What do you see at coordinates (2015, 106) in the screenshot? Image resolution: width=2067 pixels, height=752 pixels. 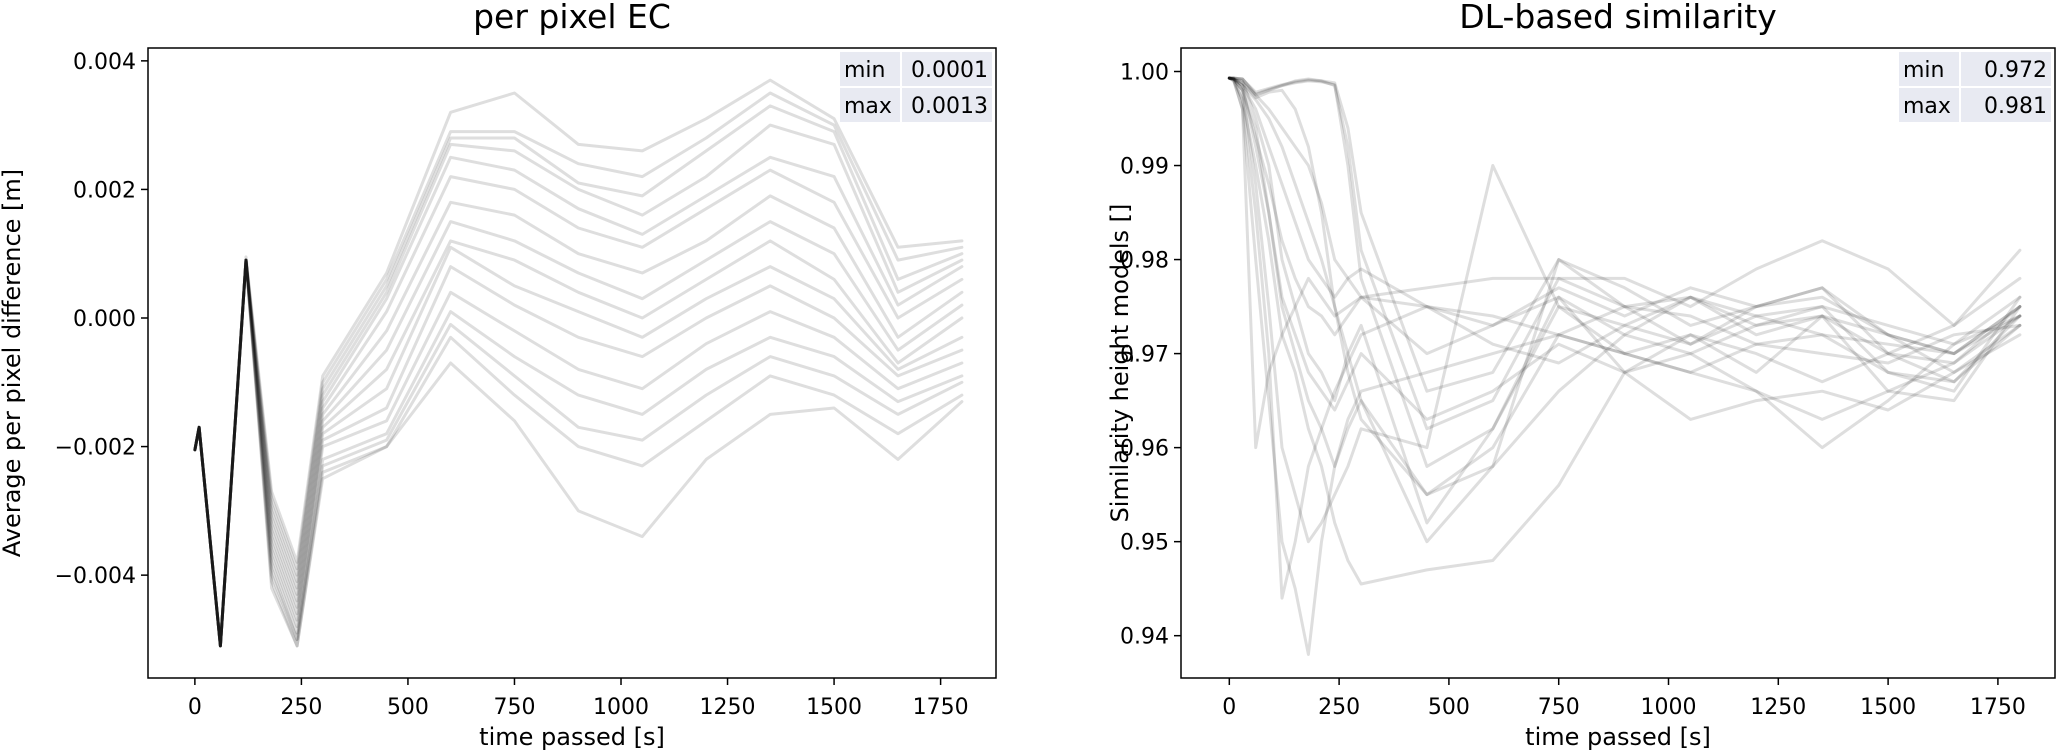 I see `stats-value: 0.981` at bounding box center [2015, 106].